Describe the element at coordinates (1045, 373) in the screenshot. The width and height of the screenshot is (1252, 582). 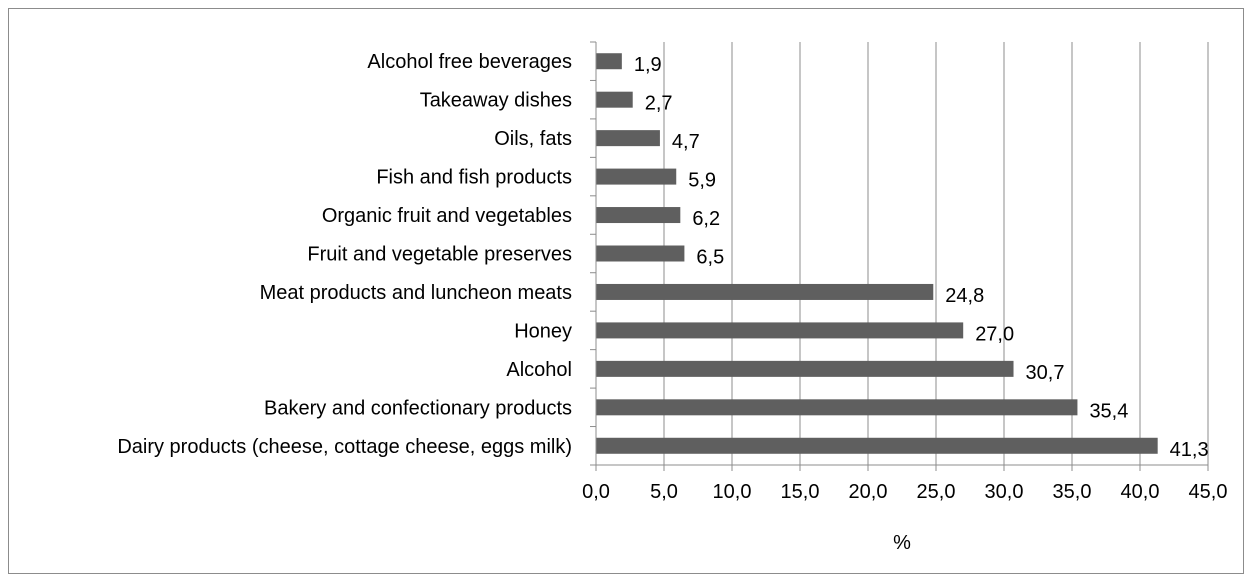
I see `data-label: 30,7` at that location.